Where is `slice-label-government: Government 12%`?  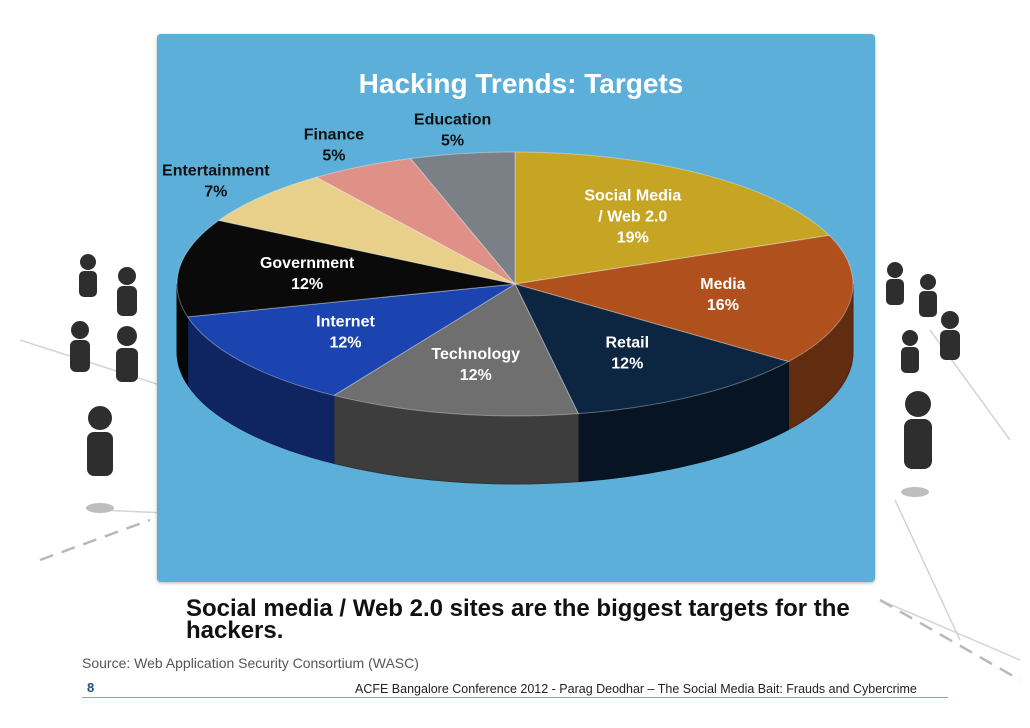 slice-label-government: Government 12% is located at coordinates (307, 274).